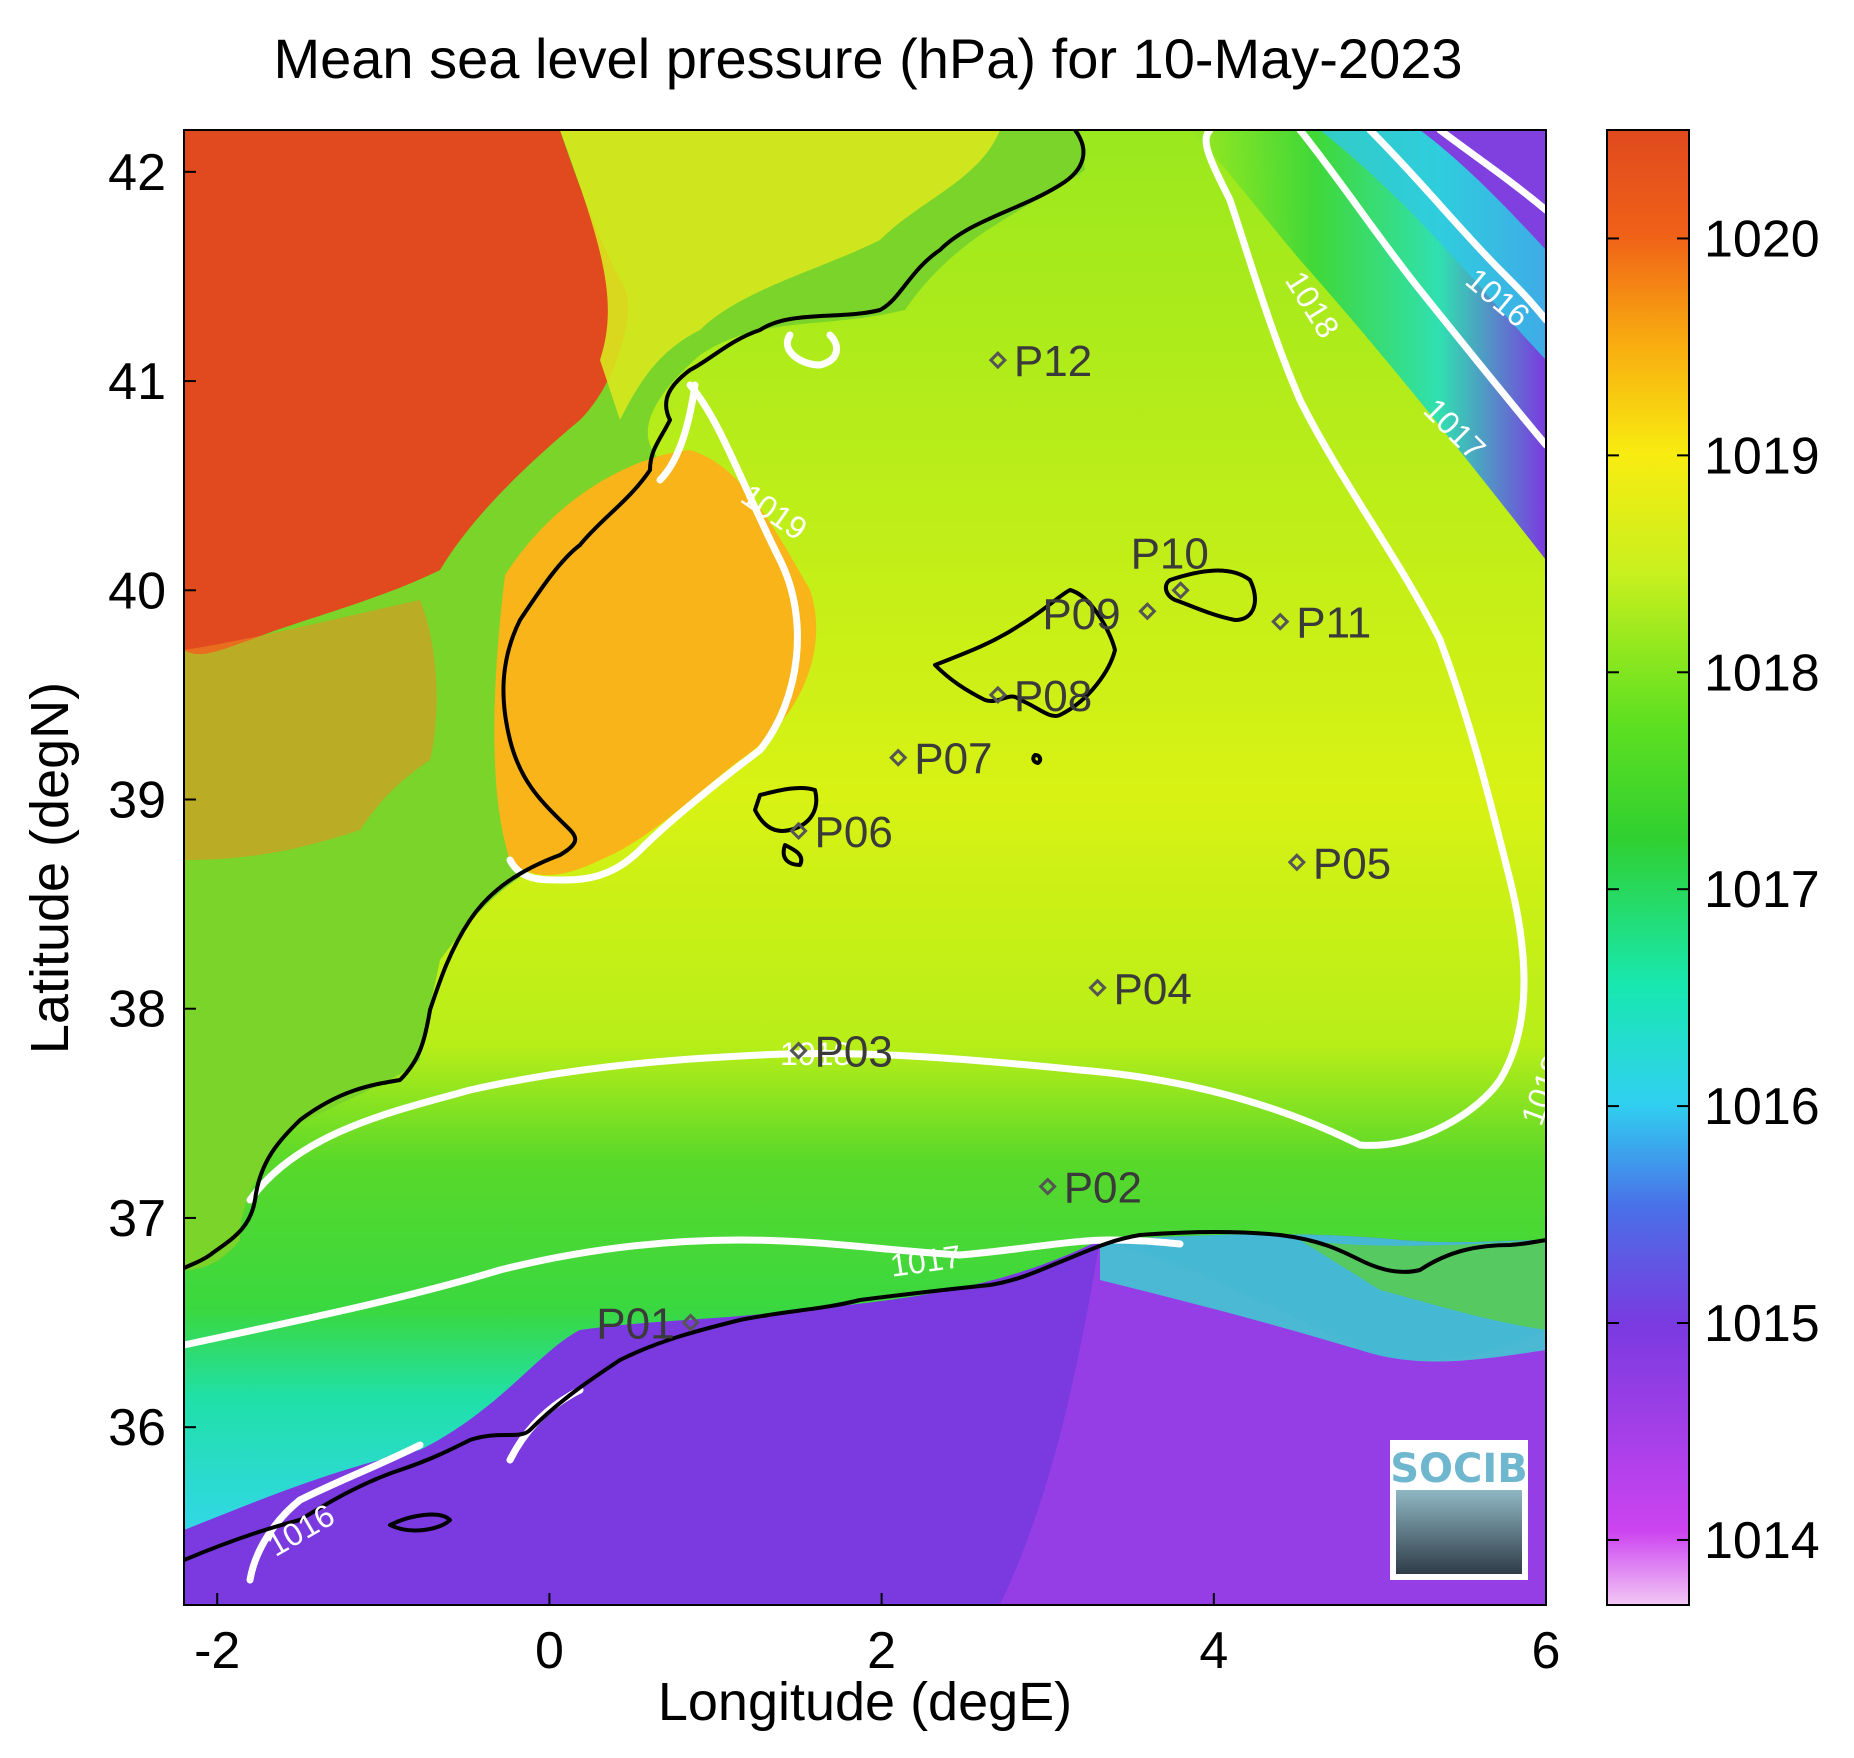 The image size is (1854, 1758). I want to click on station-label: P10, so click(1170, 553).